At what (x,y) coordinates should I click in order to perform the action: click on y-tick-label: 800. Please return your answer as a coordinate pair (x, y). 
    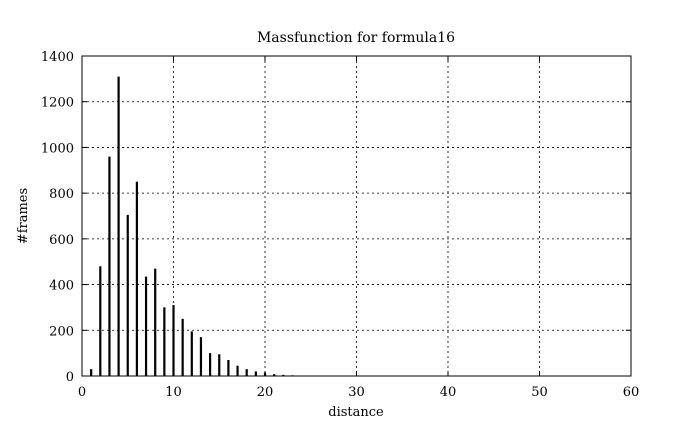
    Looking at the image, I should click on (61, 194).